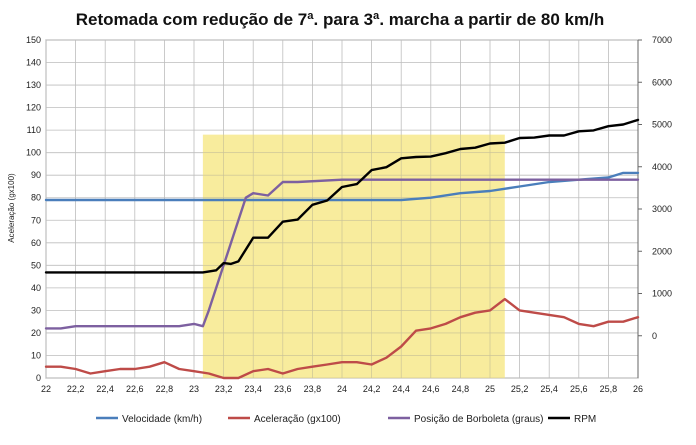  Describe the element at coordinates (36, 198) in the screenshot. I see `y-tick-label: 80` at that location.